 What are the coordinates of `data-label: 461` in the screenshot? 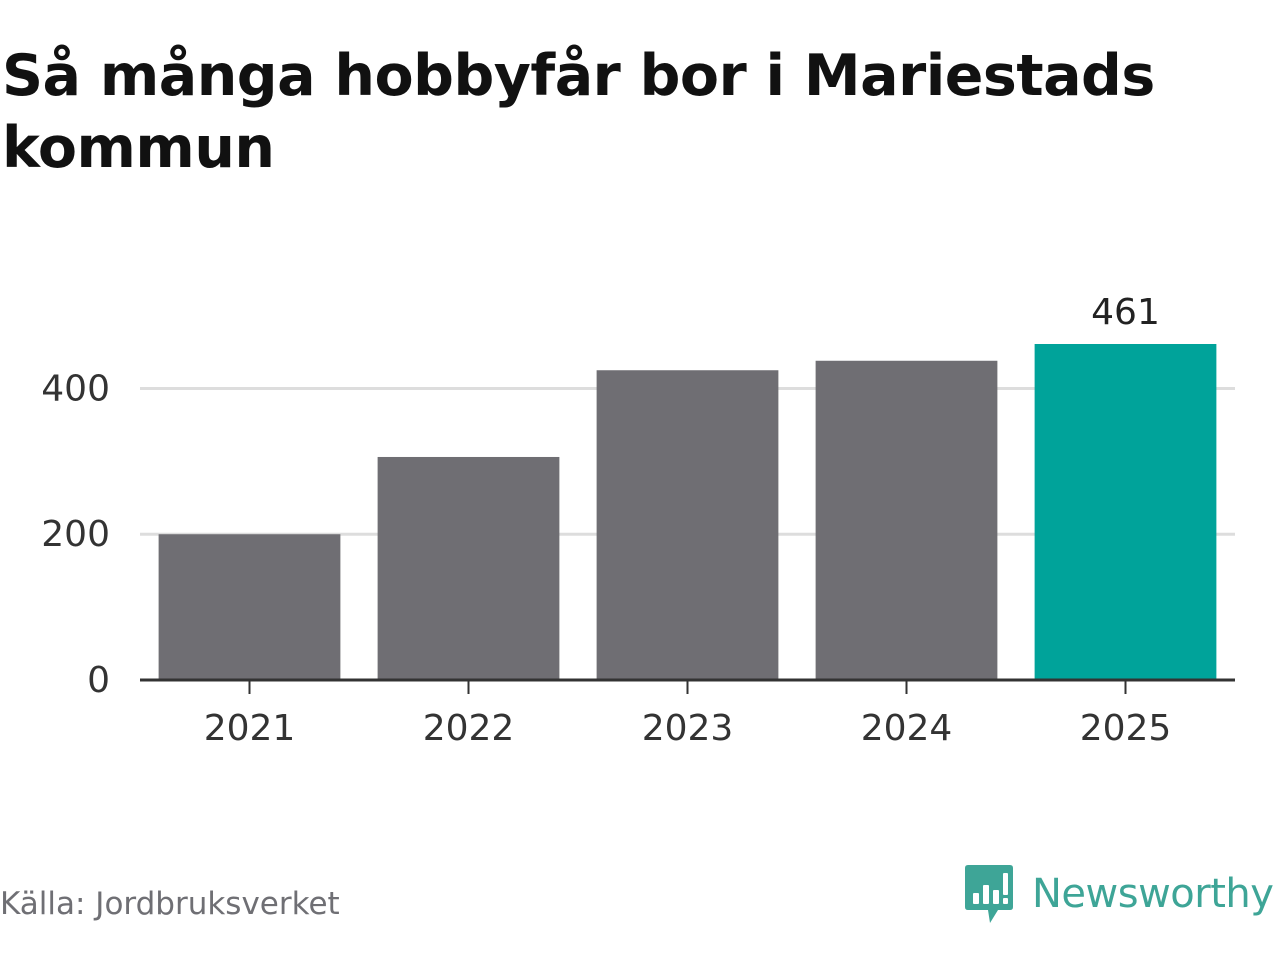 It's located at (1125, 312).